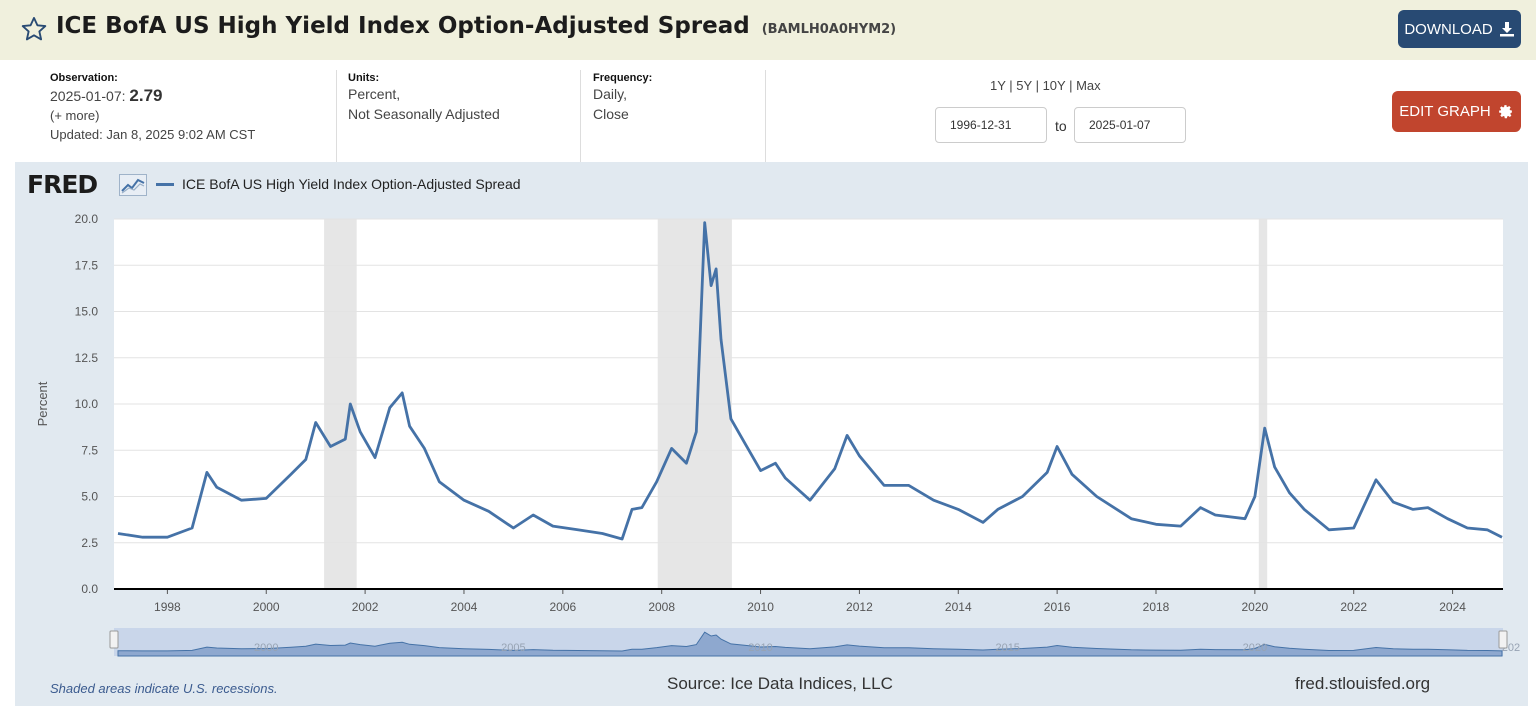  I want to click on x-tick-label: 2014, so click(958, 607).